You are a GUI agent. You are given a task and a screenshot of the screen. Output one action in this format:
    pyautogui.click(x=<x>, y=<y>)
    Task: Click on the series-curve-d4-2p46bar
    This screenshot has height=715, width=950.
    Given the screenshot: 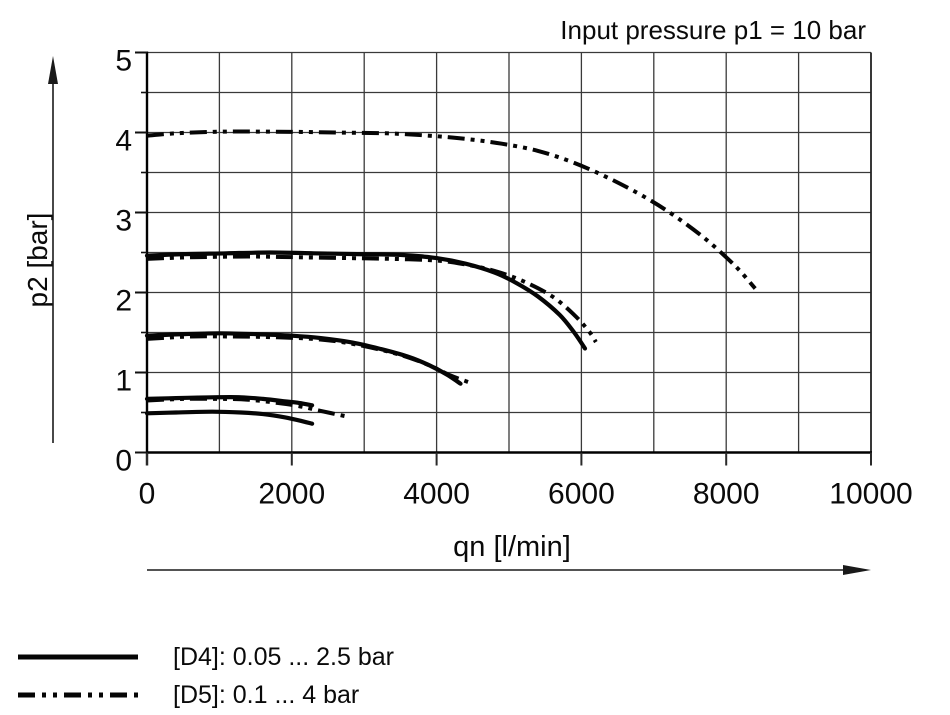 What is the action you would take?
    pyautogui.click(x=366, y=300)
    